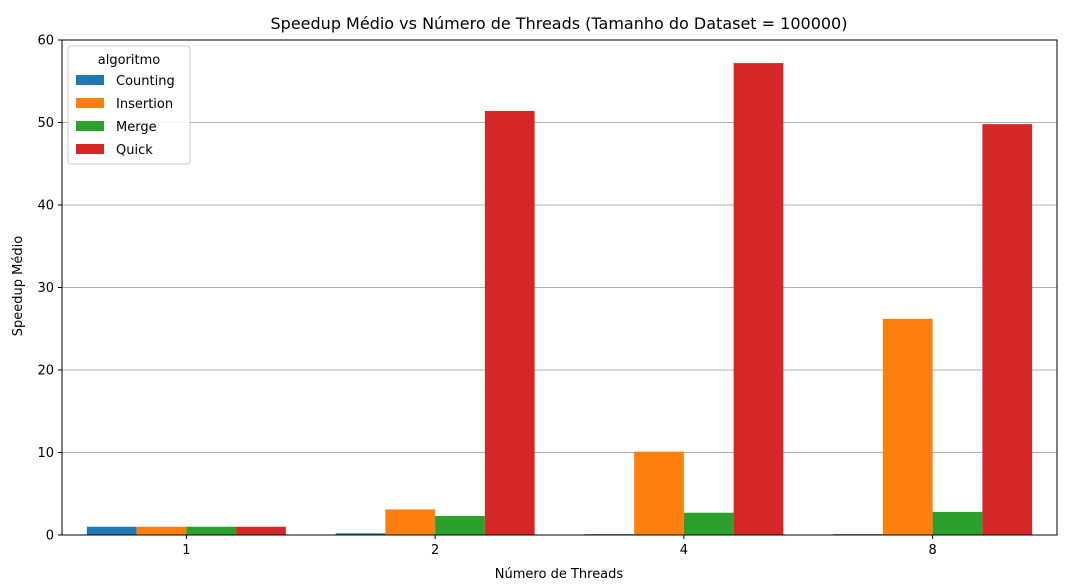 This screenshot has height=586, width=1067. Describe the element at coordinates (45, 41) in the screenshot. I see `y-tick-label: 60` at that location.